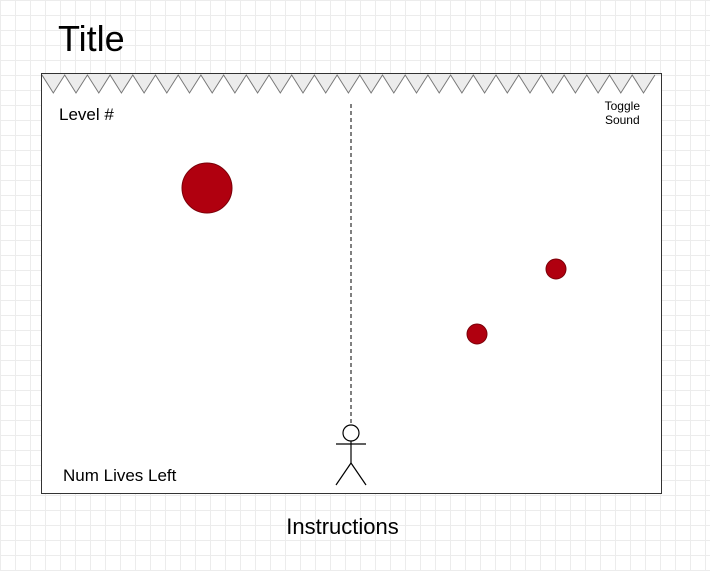 The height and width of the screenshot is (571, 710). Describe the element at coordinates (351, 455) in the screenshot. I see `player-stick-figure-icon` at that location.